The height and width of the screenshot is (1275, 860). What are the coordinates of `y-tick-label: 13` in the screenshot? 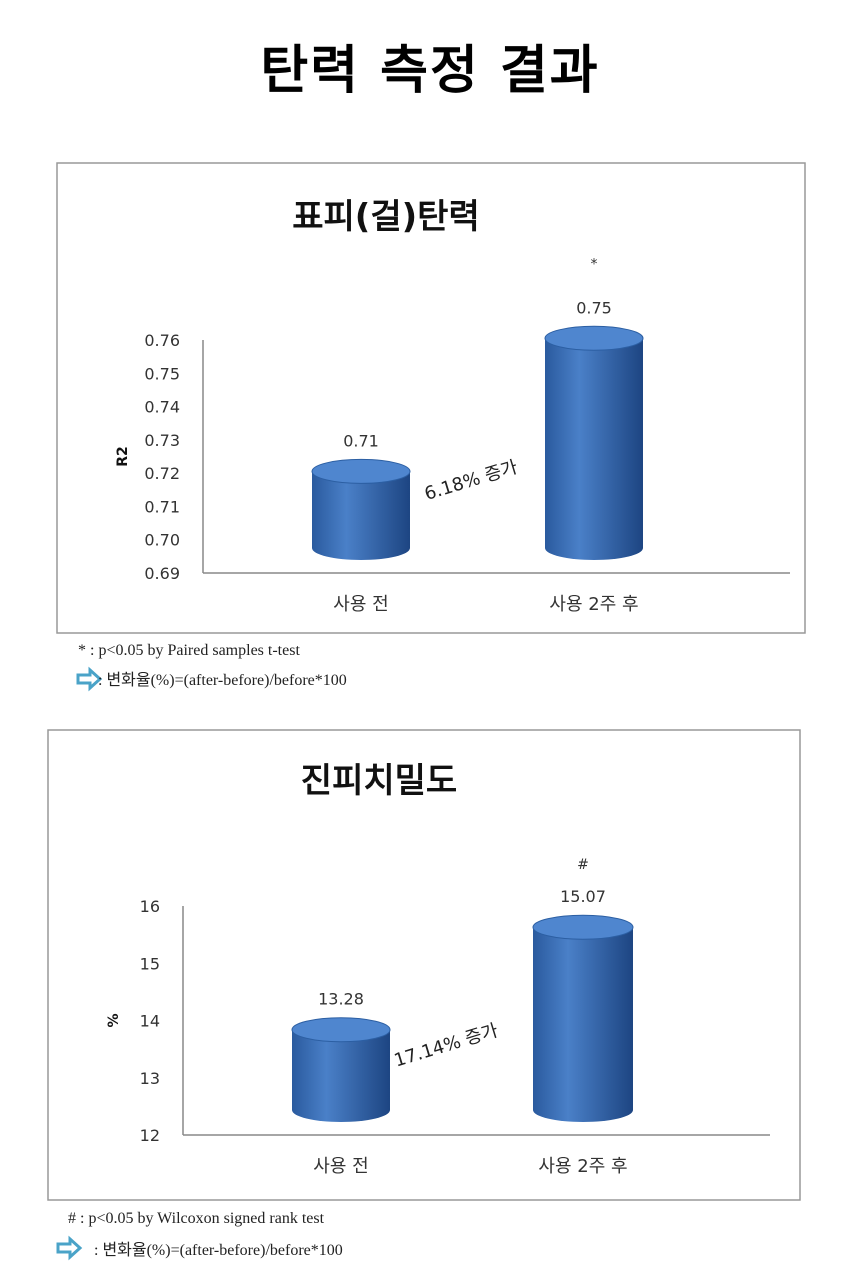 It's located at (150, 1078).